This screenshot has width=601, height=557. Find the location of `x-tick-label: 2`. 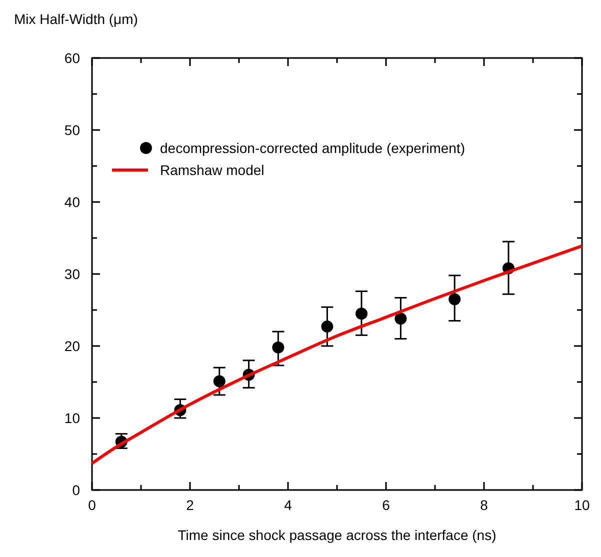

x-tick-label: 2 is located at coordinates (190, 505).